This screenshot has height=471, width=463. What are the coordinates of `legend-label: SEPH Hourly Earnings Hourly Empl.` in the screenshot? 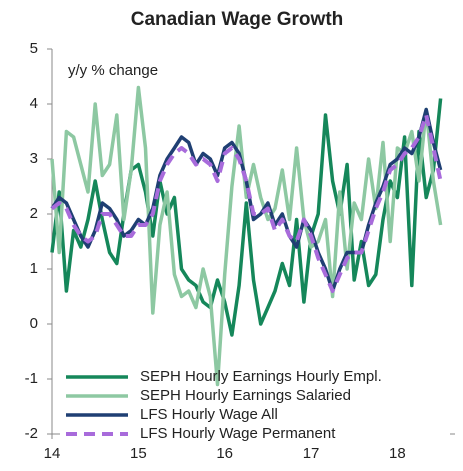 It's located at (261, 376).